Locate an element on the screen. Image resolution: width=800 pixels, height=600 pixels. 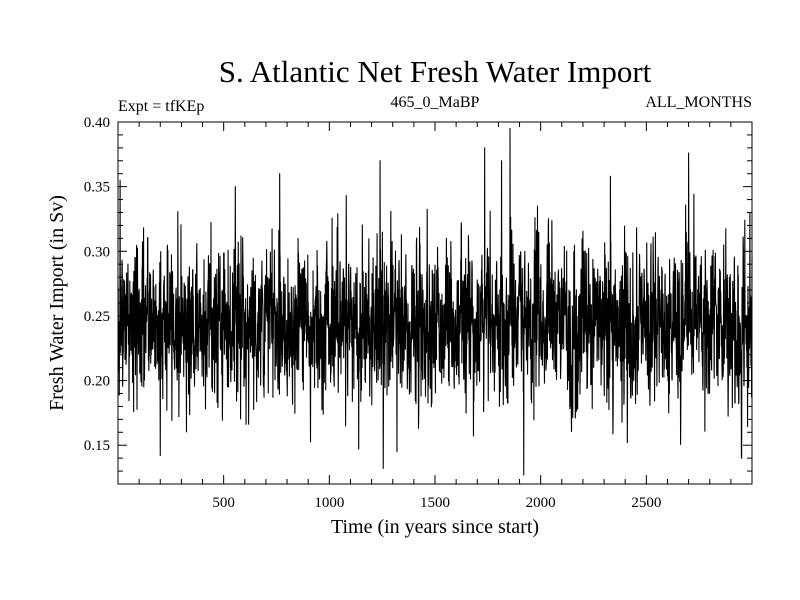
y-axis-label: Fresh Water Import (in Sv) is located at coordinates (57, 303).